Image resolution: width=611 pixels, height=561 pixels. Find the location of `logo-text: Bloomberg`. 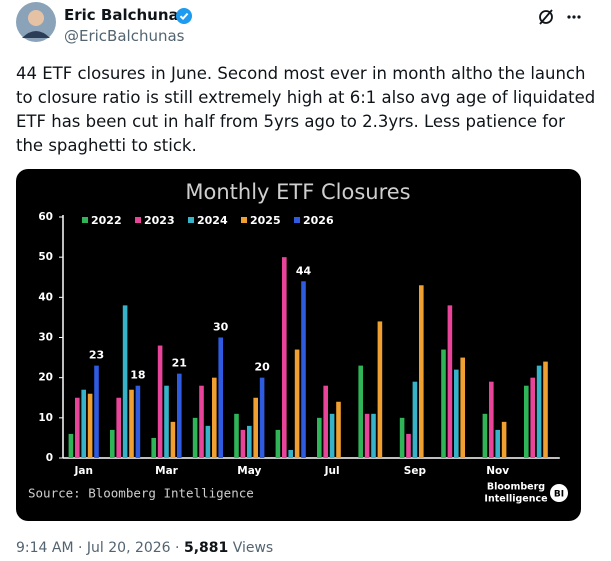

logo-text: Bloomberg is located at coordinates (516, 487).